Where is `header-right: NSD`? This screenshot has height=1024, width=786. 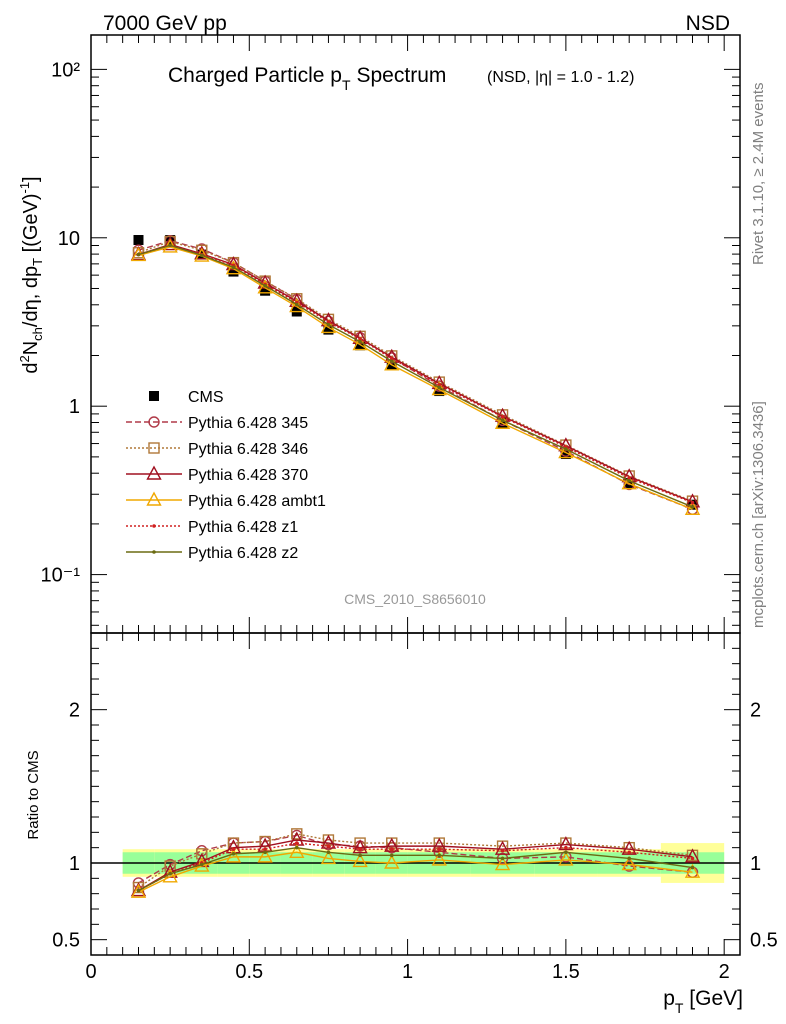
header-right: NSD is located at coordinates (708, 23).